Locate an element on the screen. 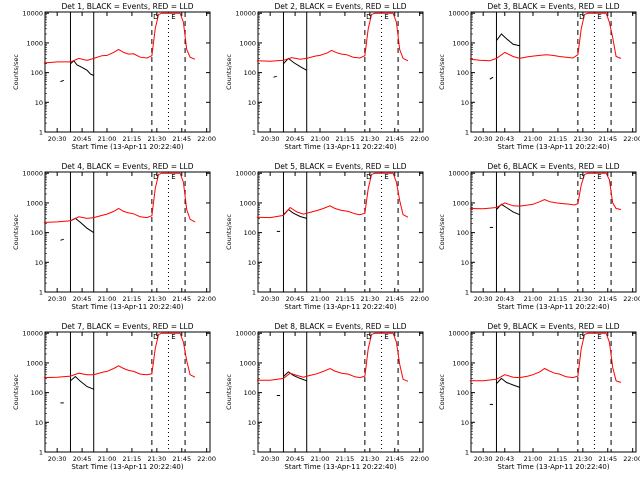 The width and height of the screenshot is (640, 480). plot-title: Det 4, BLACK = Events, RED = LLD is located at coordinates (127, 166).